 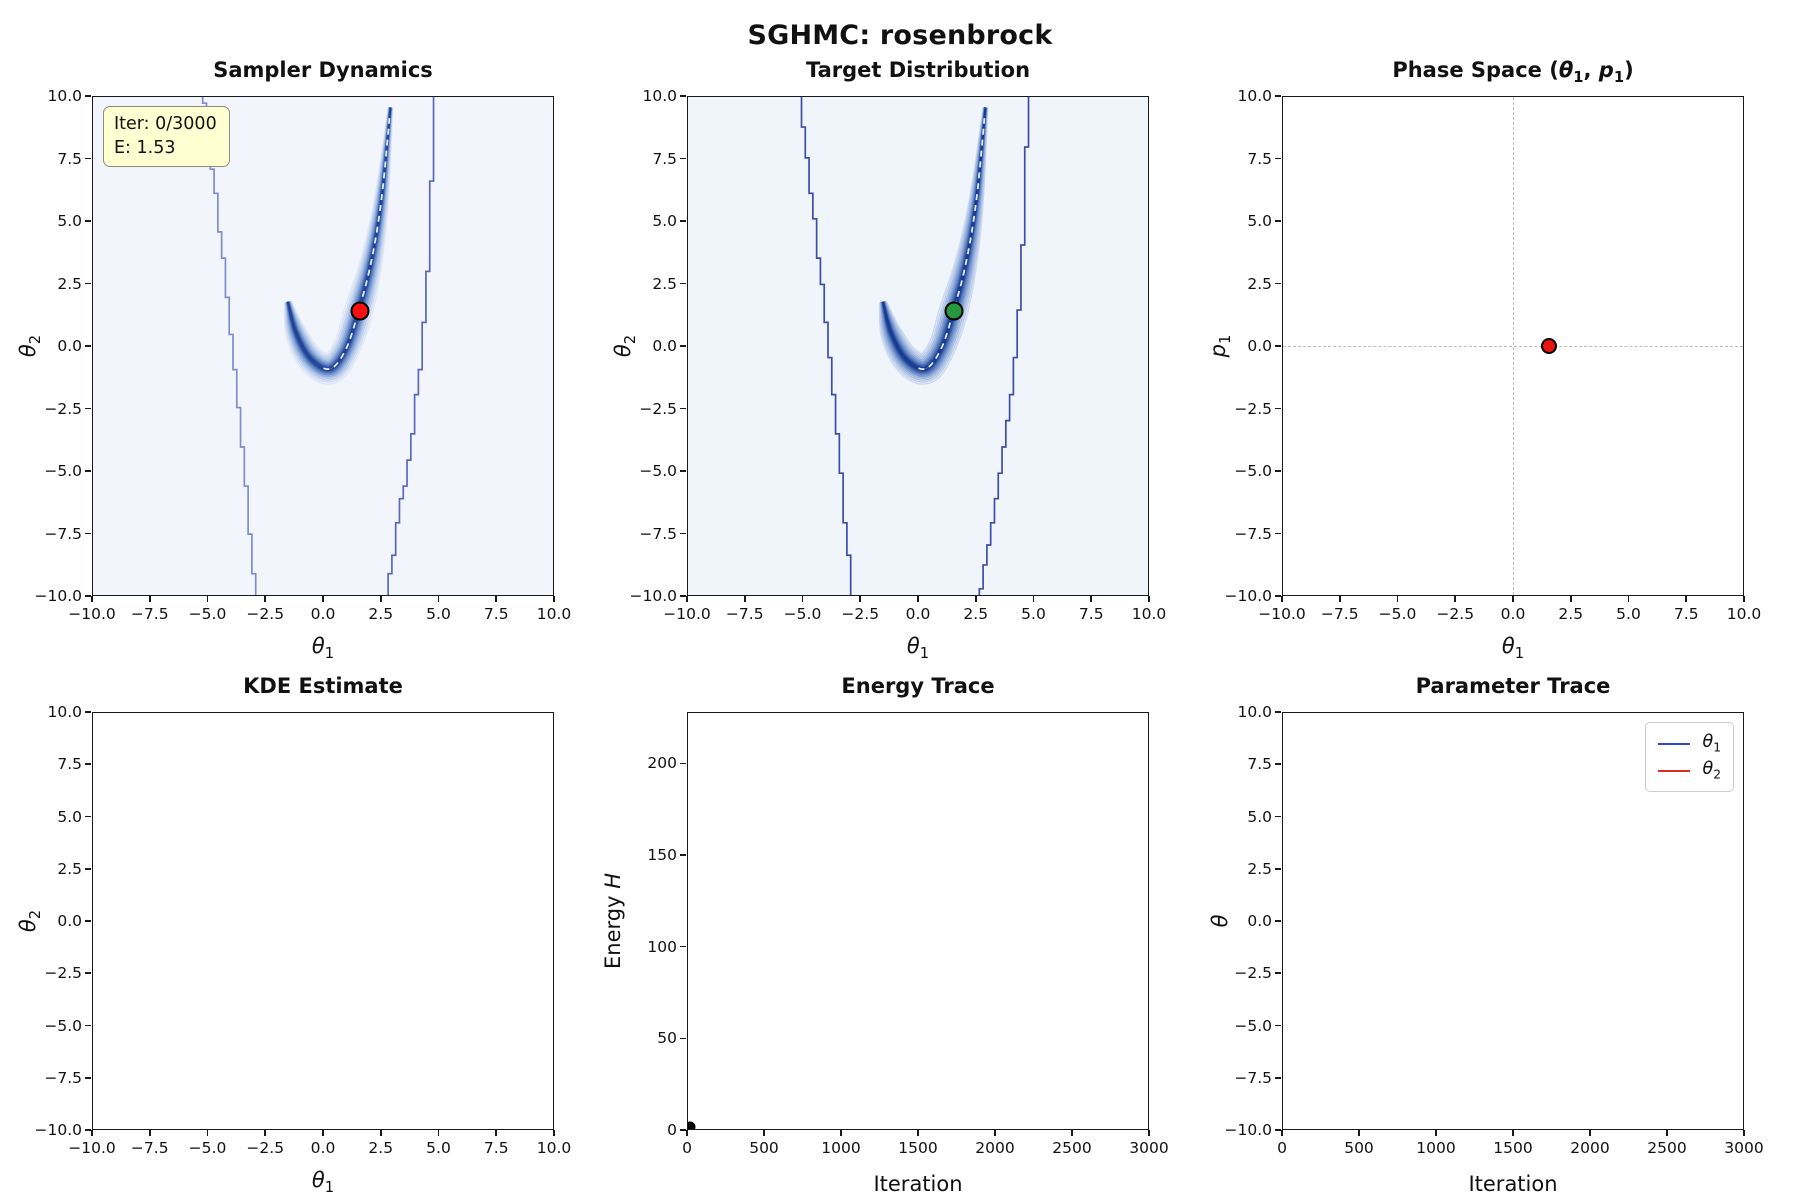 What do you see at coordinates (1220, 921) in the screenshot?
I see `y-axis-label: θ` at bounding box center [1220, 921].